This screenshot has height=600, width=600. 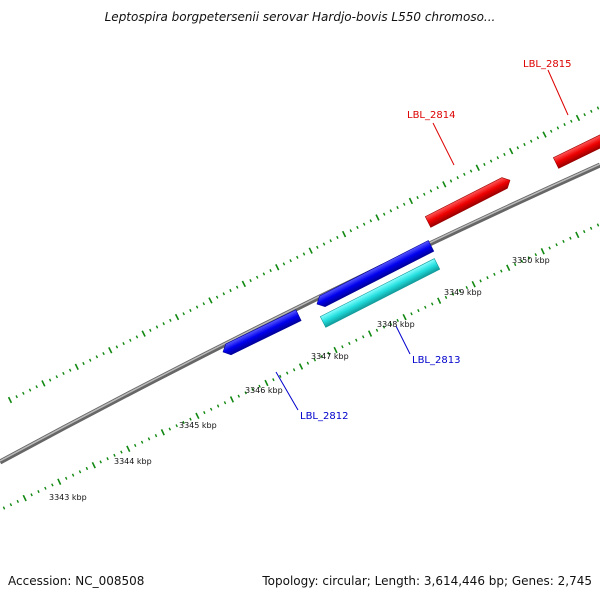 I want to click on accession-text: Accession: NC_008508, so click(x=76, y=581).